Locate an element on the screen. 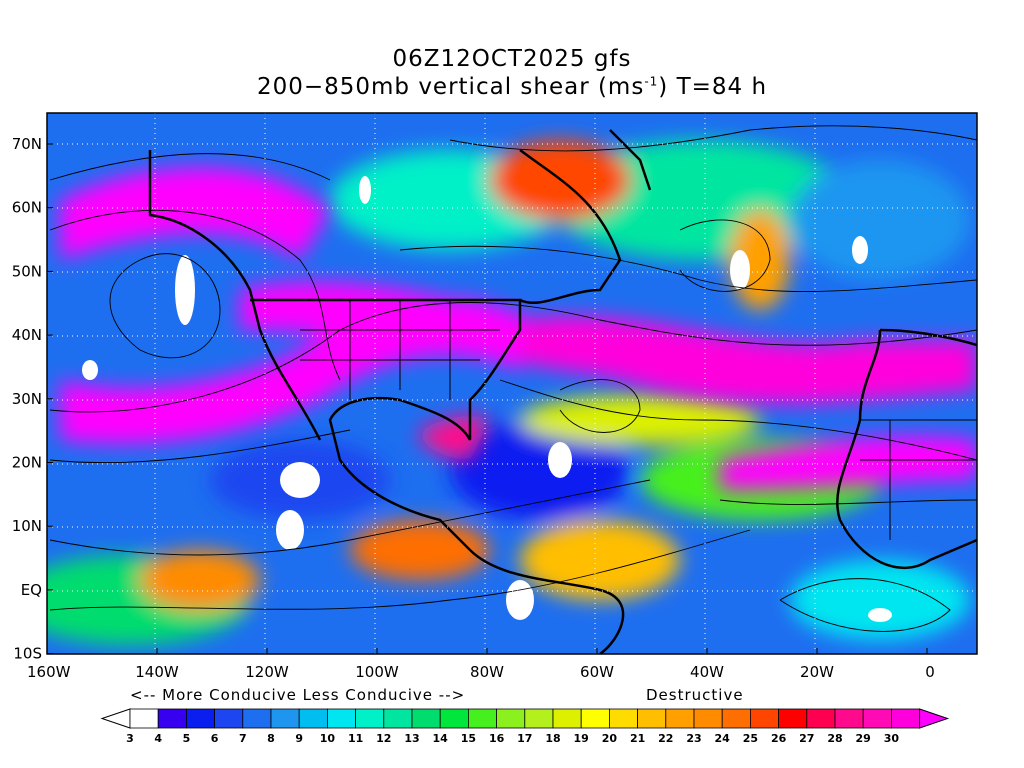 Image resolution: width=1024 pixels, height=768 pixels. lon-tick-label: 160W is located at coordinates (49, 672).